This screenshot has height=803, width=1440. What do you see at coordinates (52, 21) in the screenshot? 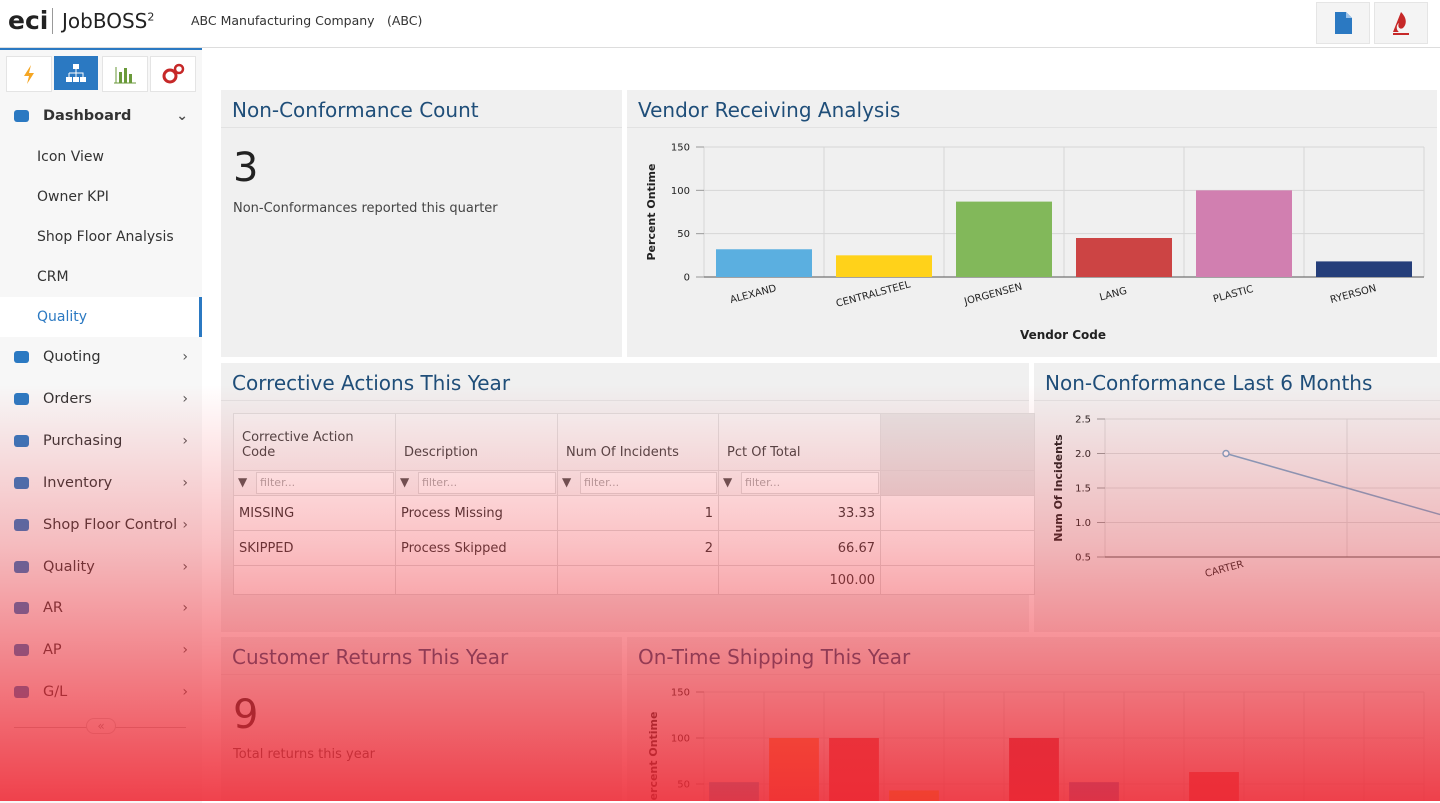
I see `divider` at bounding box center [52, 21].